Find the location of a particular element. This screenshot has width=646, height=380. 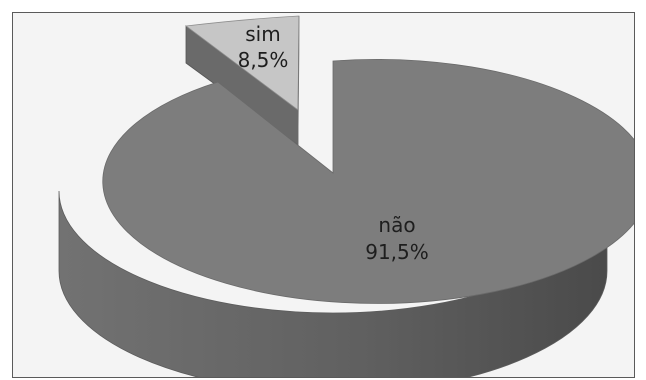

label-nao-value: 91,5% is located at coordinates (397, 252).